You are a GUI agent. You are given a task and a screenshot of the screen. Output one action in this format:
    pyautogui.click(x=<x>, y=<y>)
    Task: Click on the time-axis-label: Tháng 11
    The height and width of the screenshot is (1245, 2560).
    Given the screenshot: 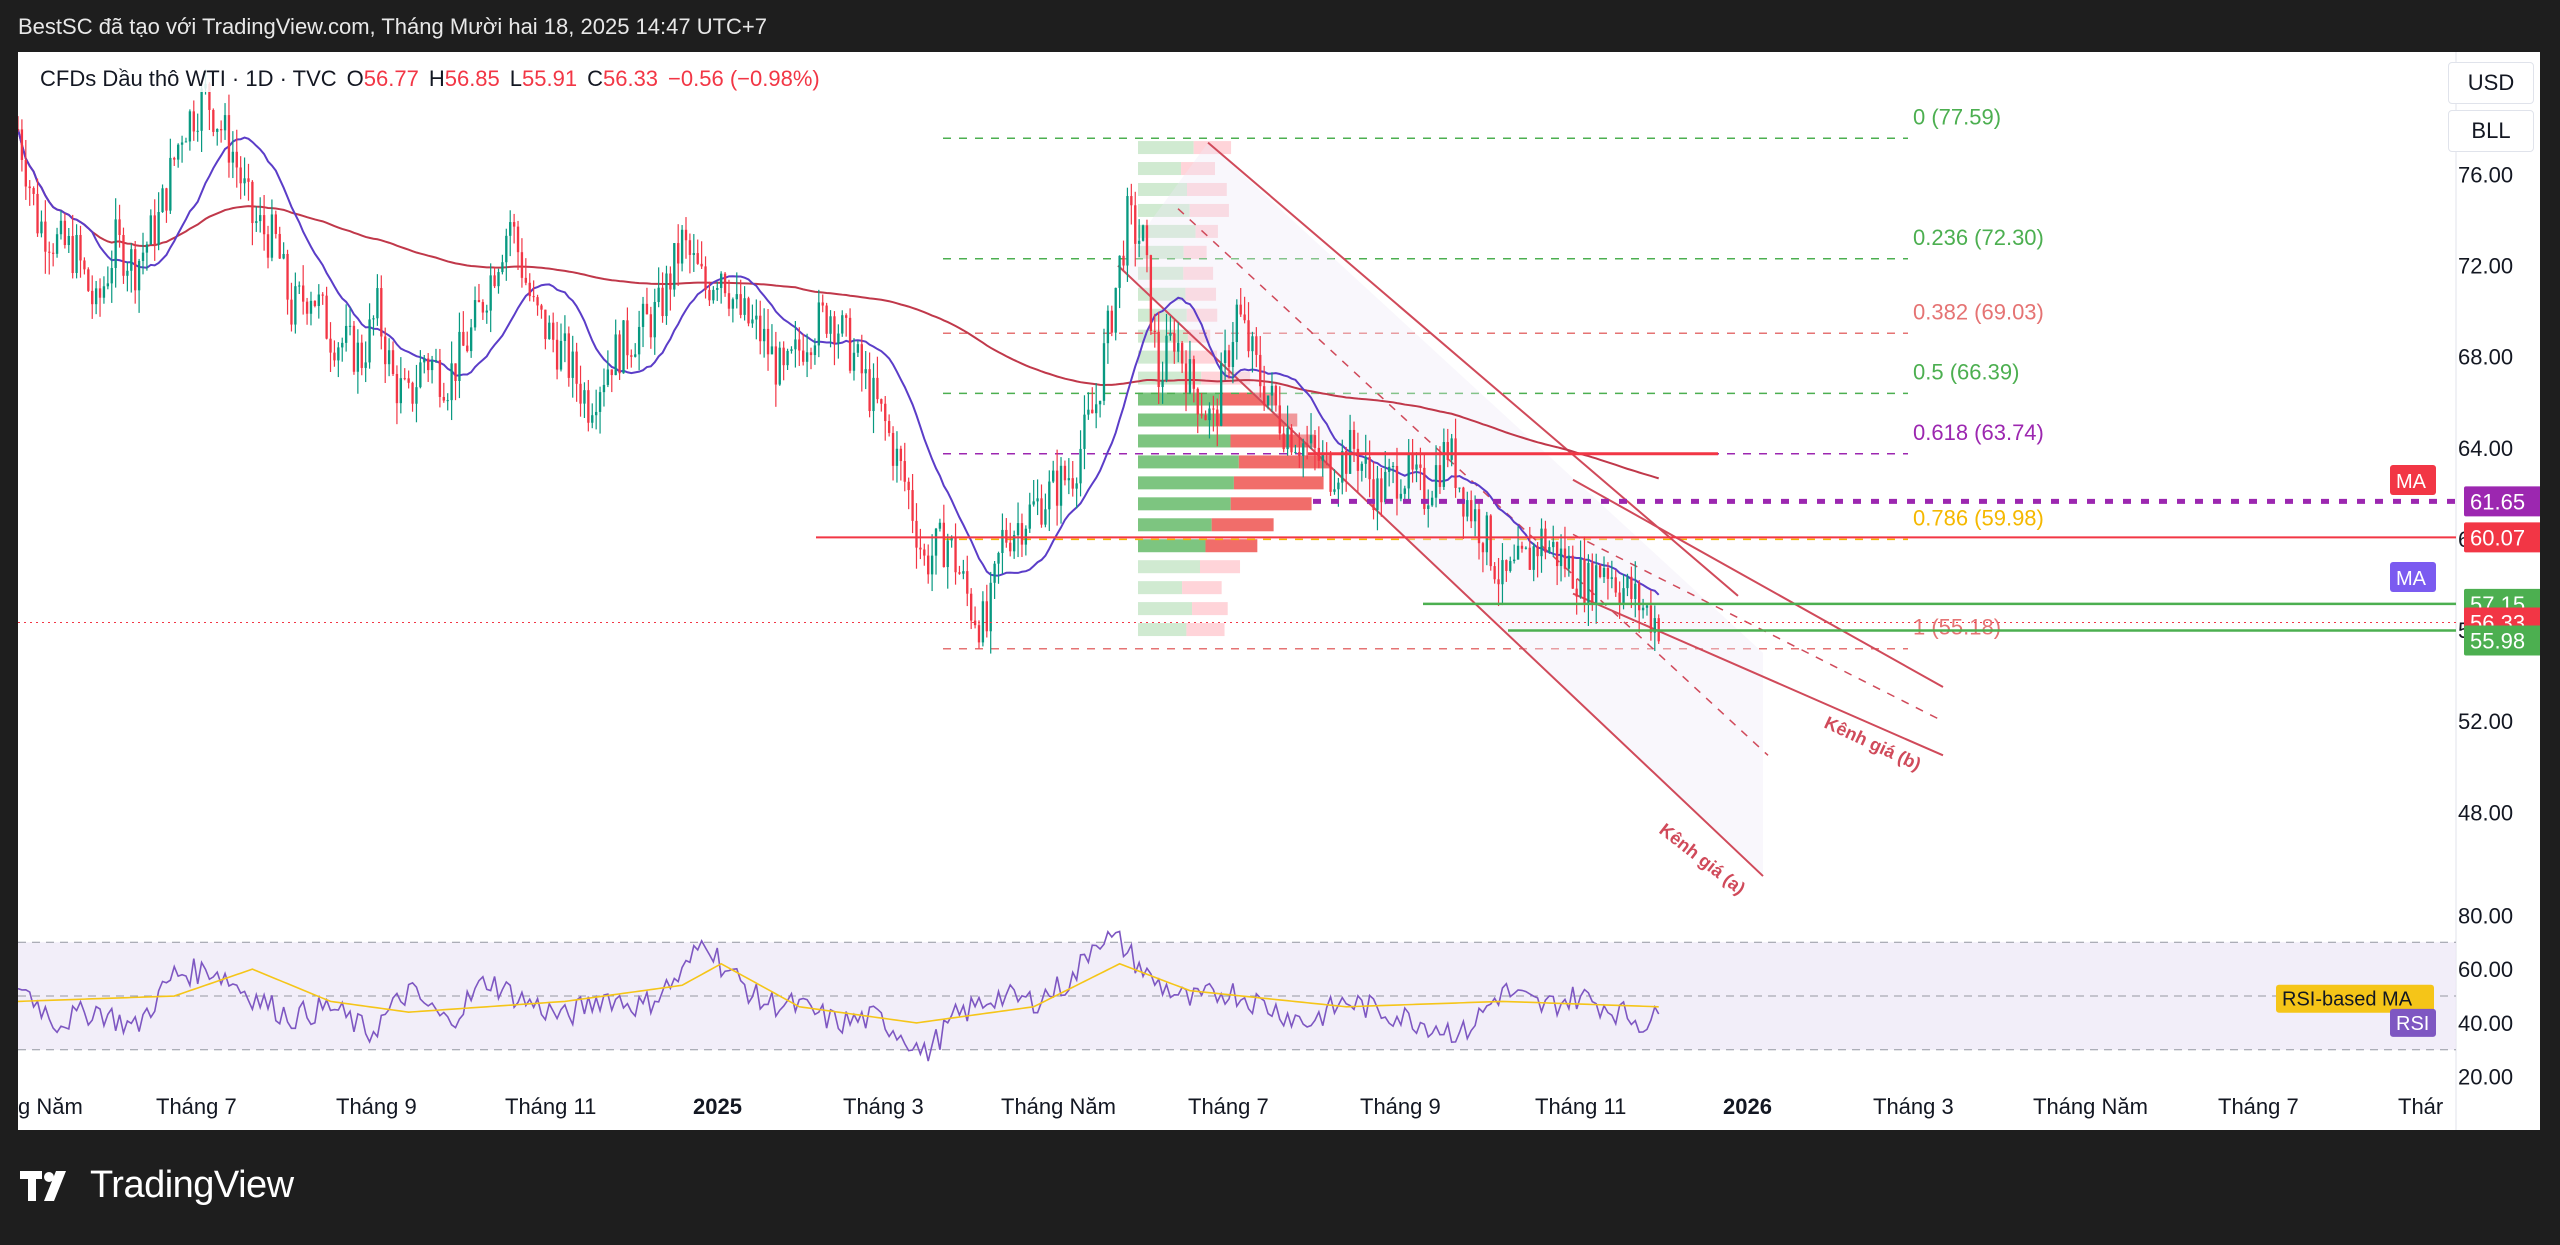 What is the action you would take?
    pyautogui.click(x=1580, y=1106)
    